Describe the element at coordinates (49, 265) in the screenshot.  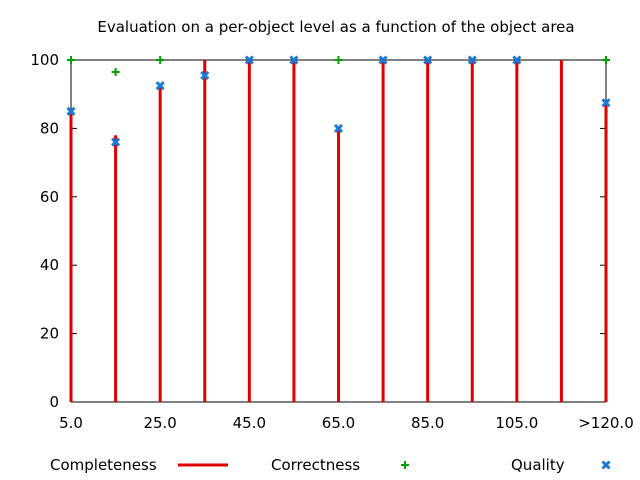
I see `y-tick-label: 40` at that location.